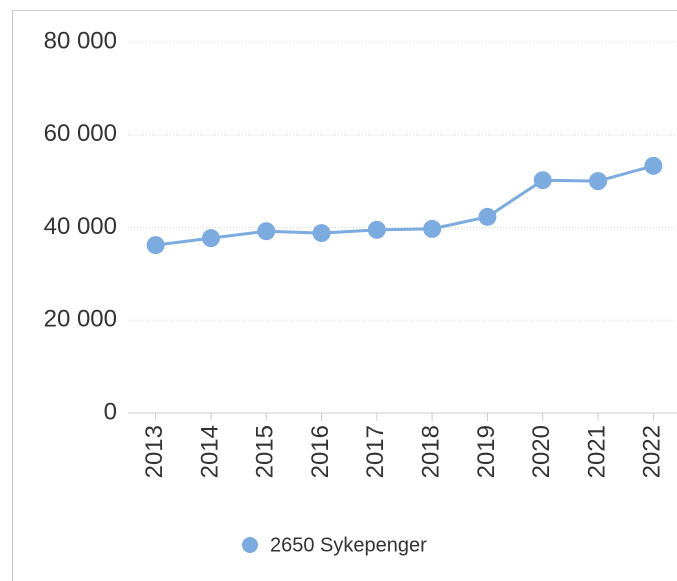 The height and width of the screenshot is (581, 677). What do you see at coordinates (80, 226) in the screenshot?
I see `y-tick-label: 40 000` at bounding box center [80, 226].